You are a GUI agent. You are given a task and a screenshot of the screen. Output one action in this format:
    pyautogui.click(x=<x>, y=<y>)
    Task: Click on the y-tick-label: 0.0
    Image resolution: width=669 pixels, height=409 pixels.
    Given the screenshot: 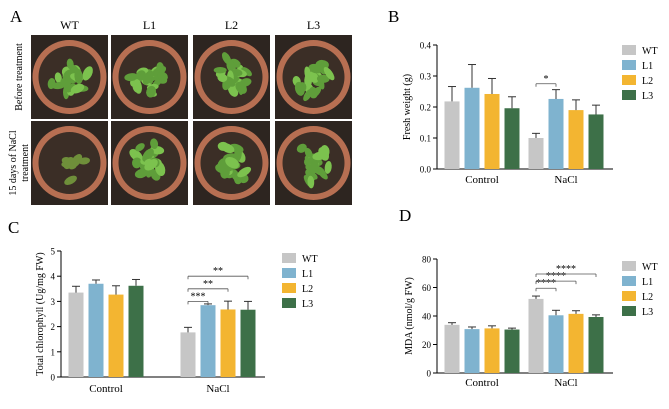 What is the action you would take?
    pyautogui.click(x=426, y=170)
    